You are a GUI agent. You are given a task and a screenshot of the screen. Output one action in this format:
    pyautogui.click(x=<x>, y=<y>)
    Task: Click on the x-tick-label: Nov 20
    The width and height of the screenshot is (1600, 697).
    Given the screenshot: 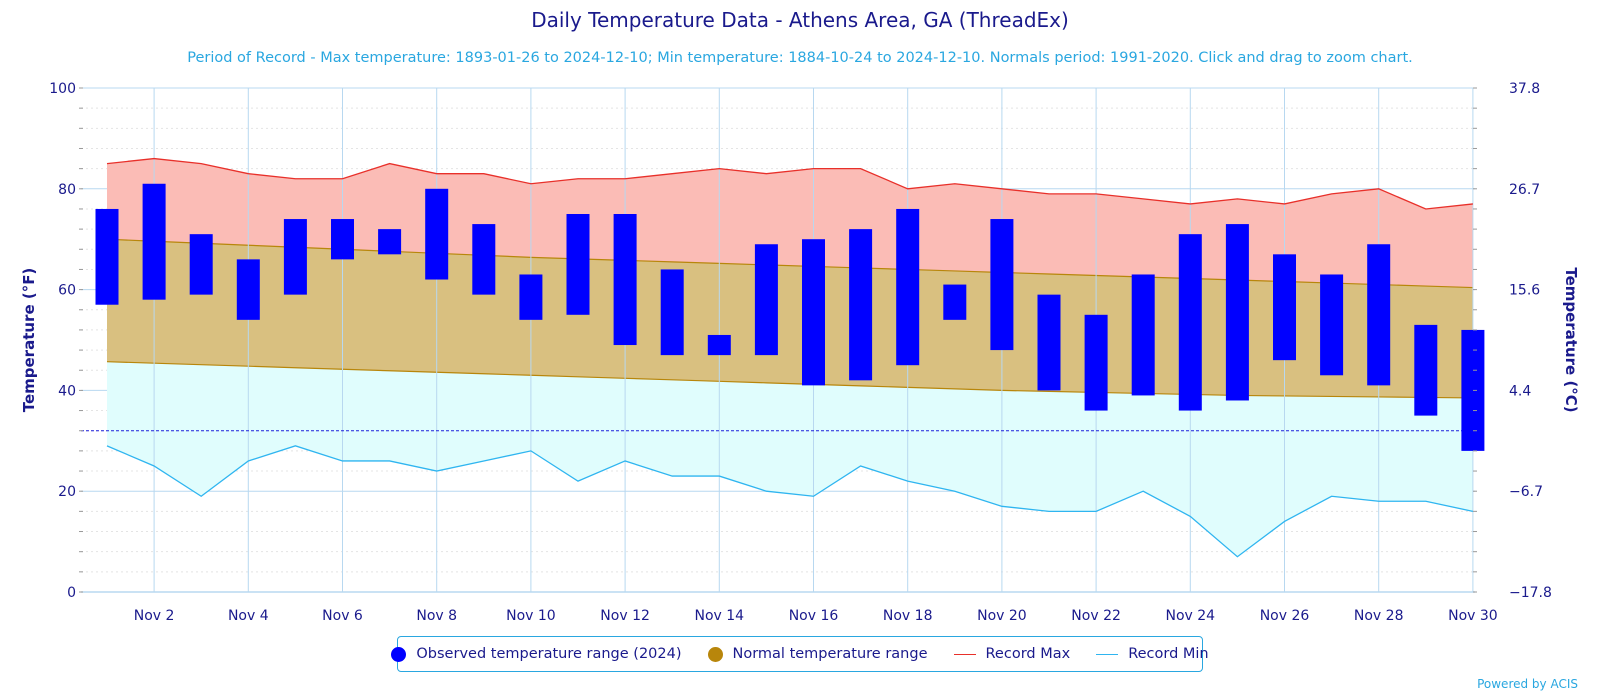 What is the action you would take?
    pyautogui.click(x=1002, y=616)
    